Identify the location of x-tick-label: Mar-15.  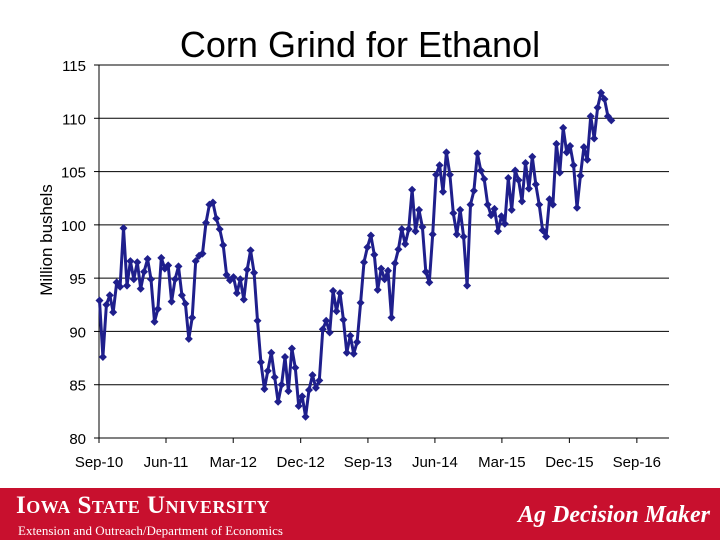
(502, 462).